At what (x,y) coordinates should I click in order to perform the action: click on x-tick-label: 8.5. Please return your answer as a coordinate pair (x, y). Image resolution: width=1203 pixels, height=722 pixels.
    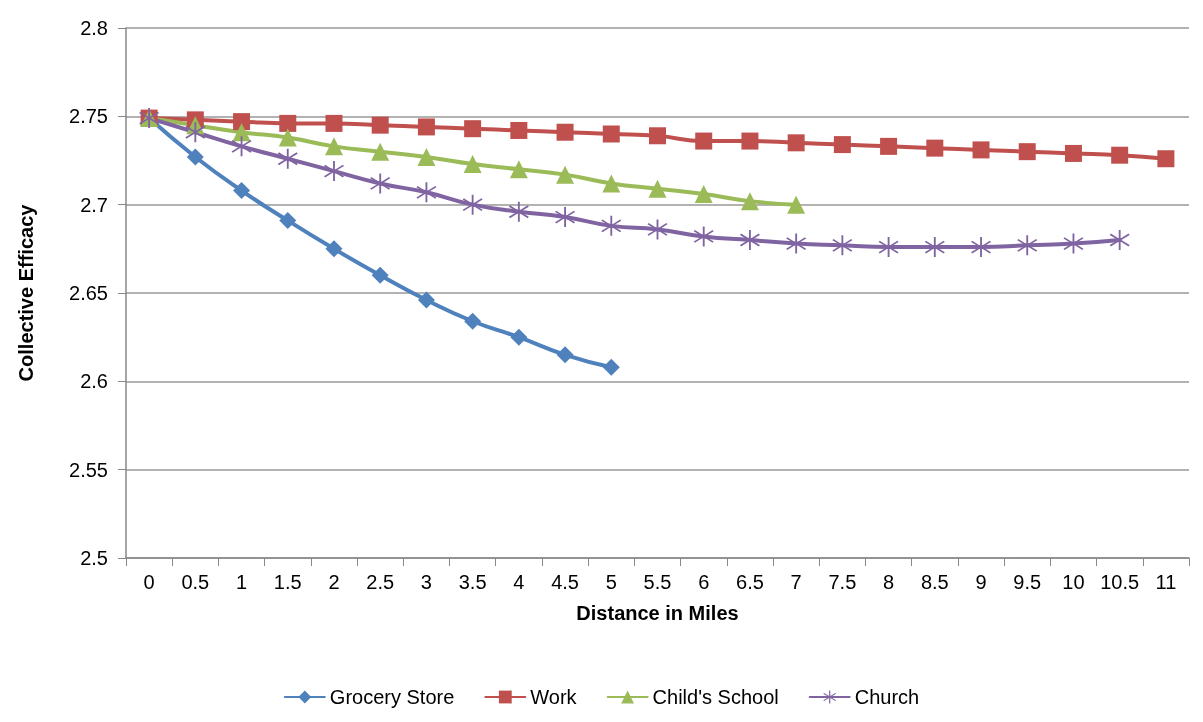
    Looking at the image, I should click on (934, 582).